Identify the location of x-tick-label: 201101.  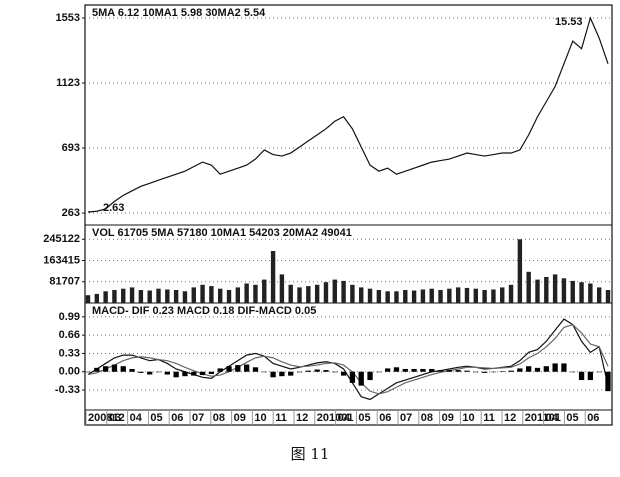
(543, 418).